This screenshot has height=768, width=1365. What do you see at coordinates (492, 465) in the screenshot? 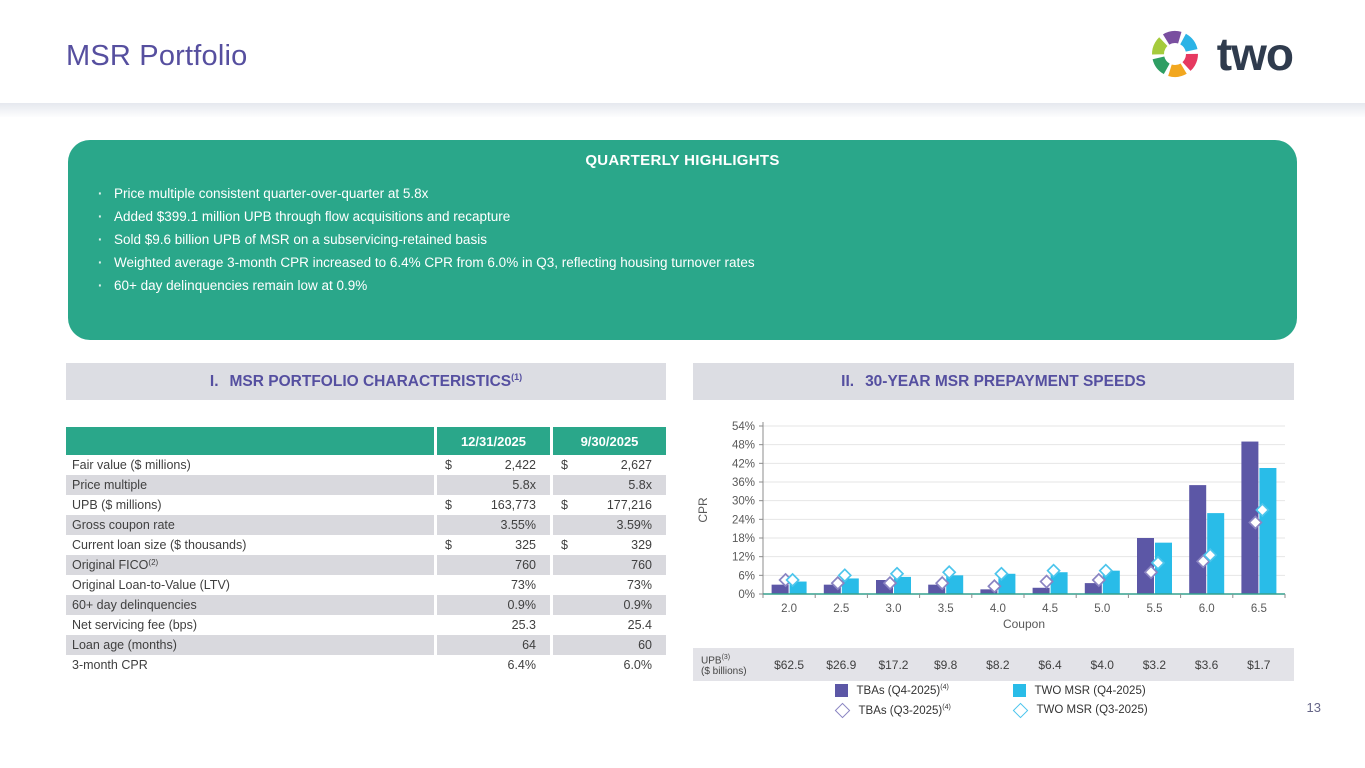
I see `row-value-q4: $2,422` at bounding box center [492, 465].